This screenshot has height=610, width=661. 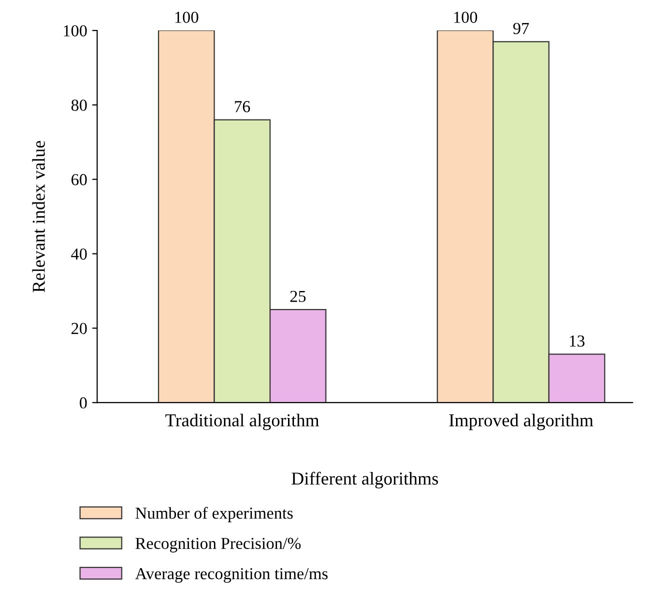 I want to click on data-label: 76, so click(x=242, y=106).